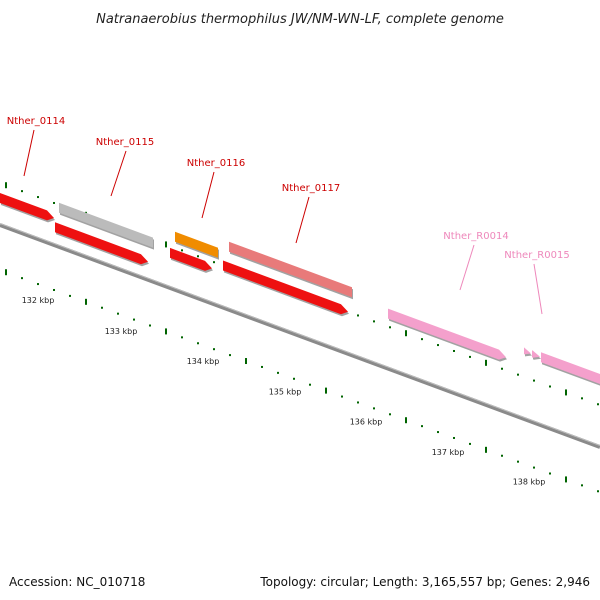  I want to click on scale-label: 132 kbp, so click(38, 300).